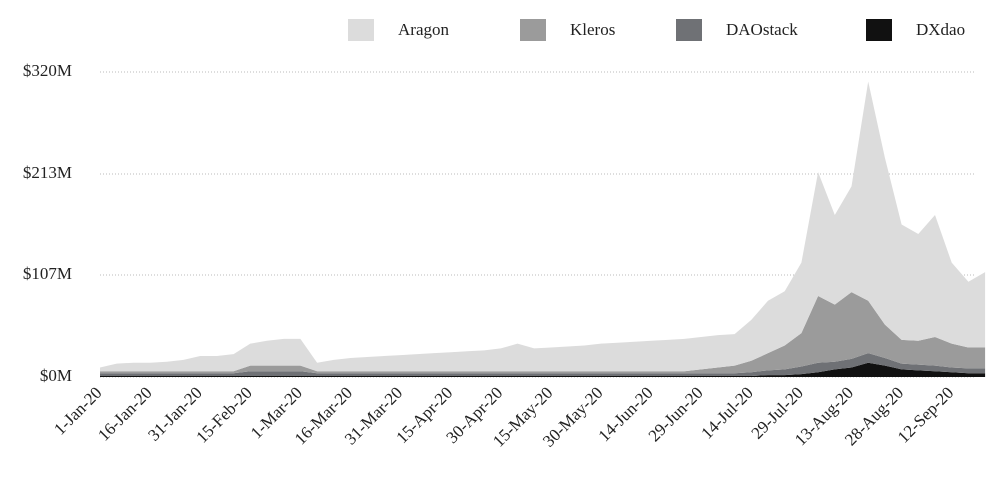 The width and height of the screenshot is (1000, 492). Describe the element at coordinates (47, 70) in the screenshot. I see `y-tick-label: $320M` at that location.